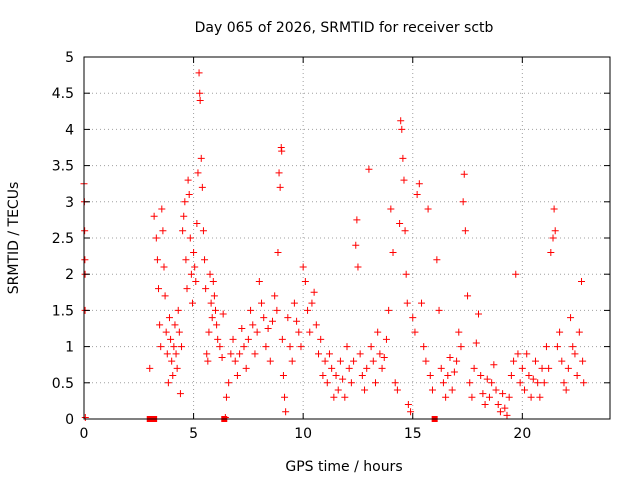 Image resolution: width=640 pixels, height=480 pixels. I want to click on y-tick-label: 2, so click(69, 275).